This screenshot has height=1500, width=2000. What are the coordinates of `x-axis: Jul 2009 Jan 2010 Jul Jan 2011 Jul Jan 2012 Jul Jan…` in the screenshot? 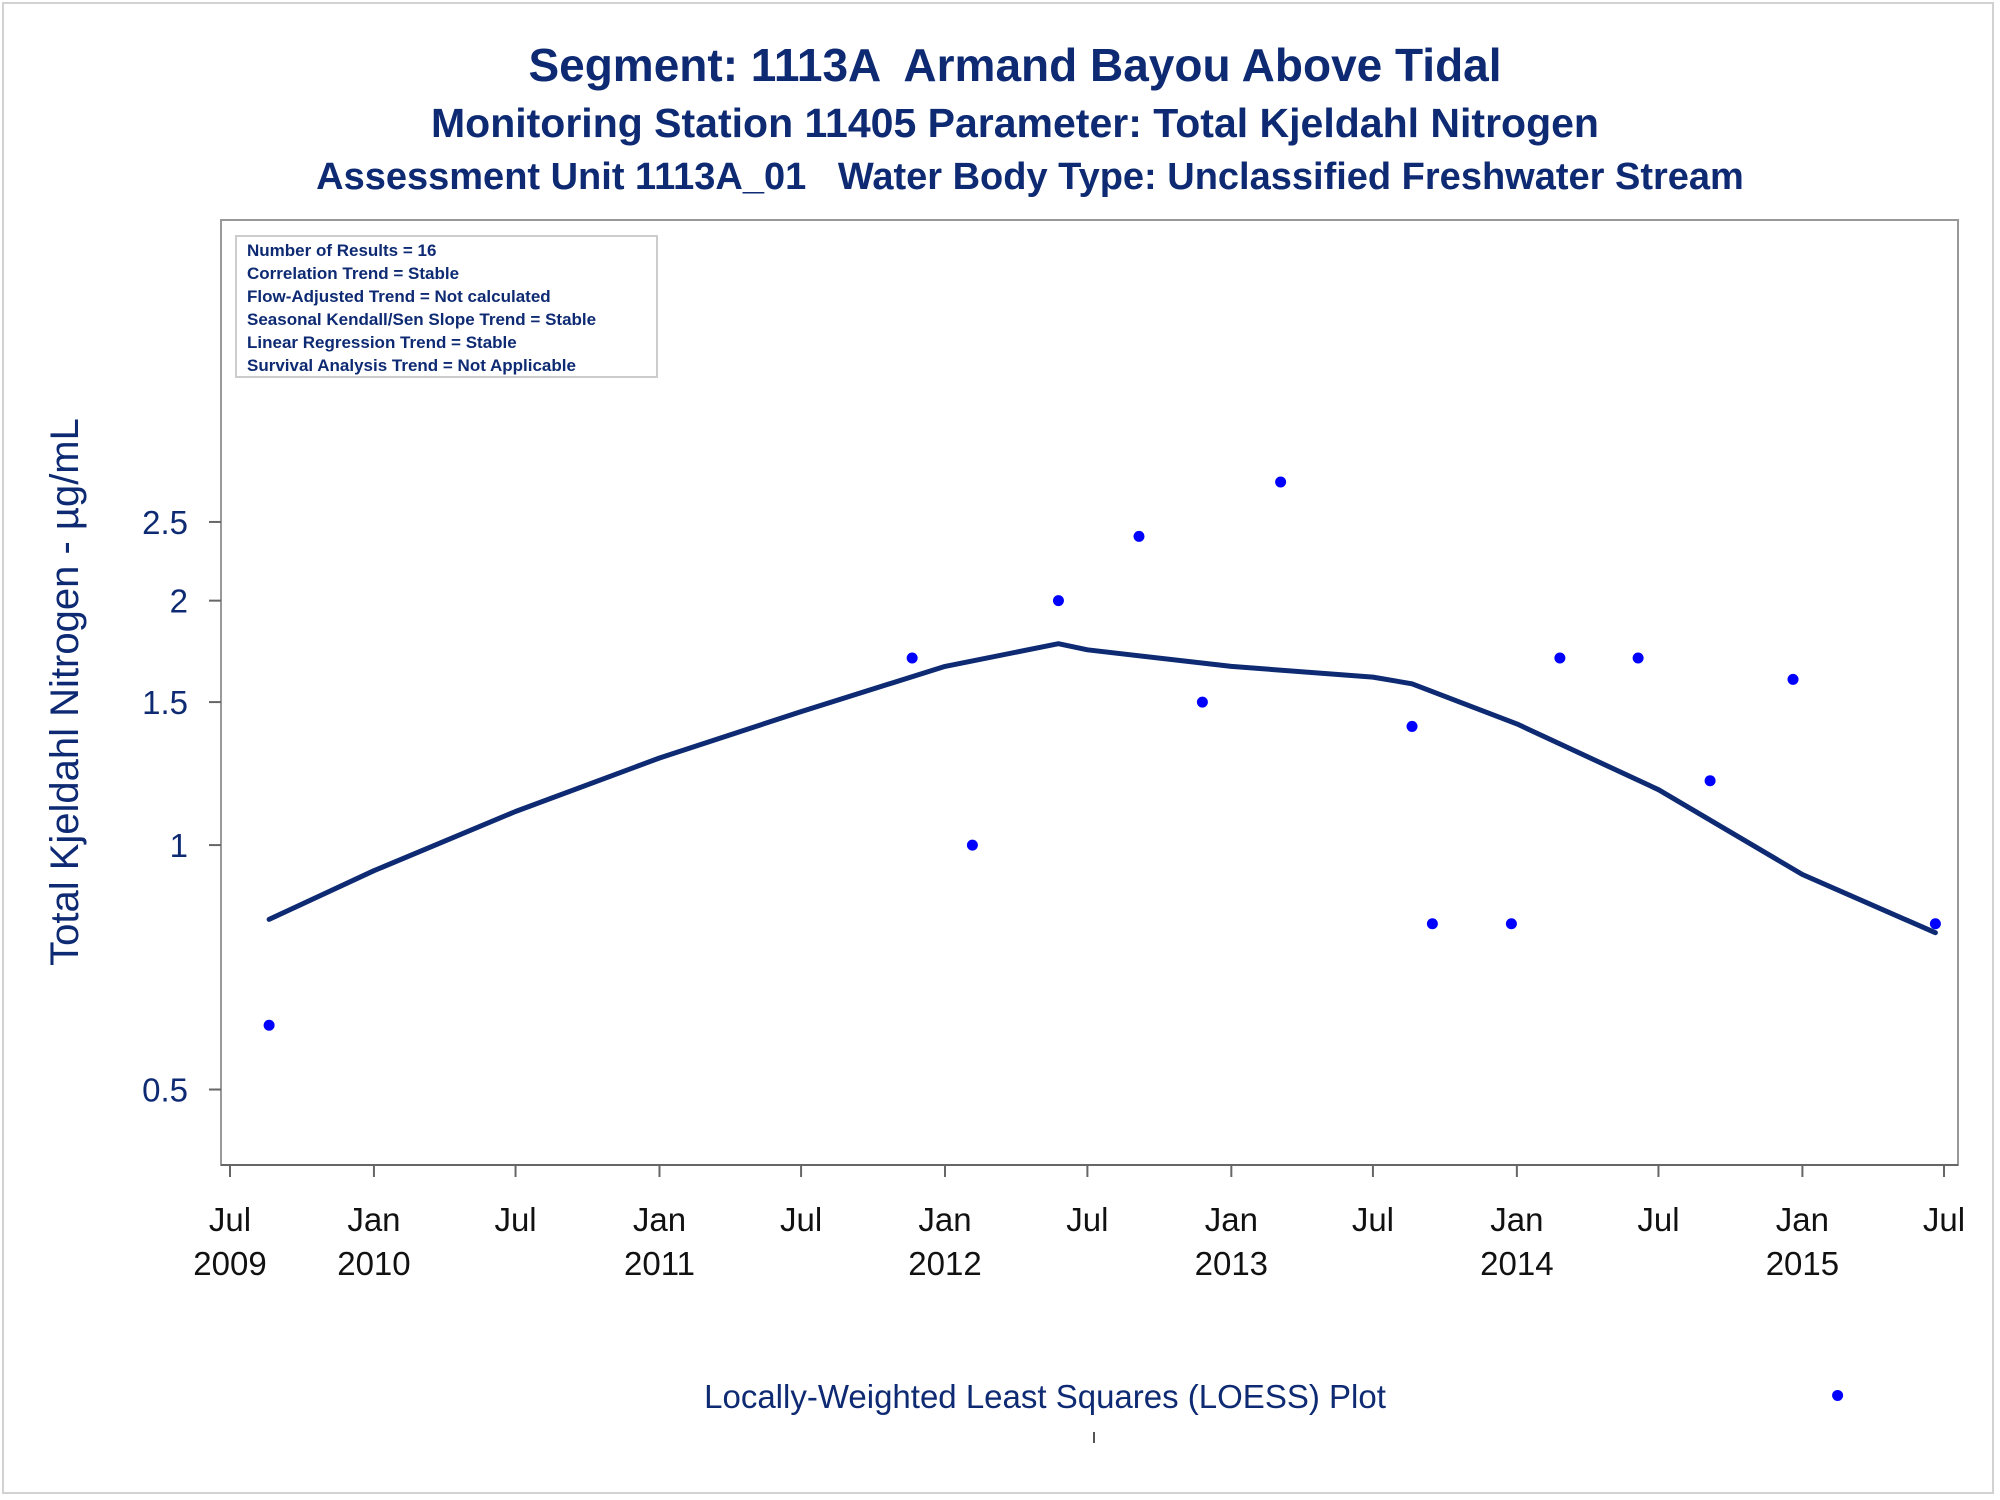 It's located at (1079, 1223).